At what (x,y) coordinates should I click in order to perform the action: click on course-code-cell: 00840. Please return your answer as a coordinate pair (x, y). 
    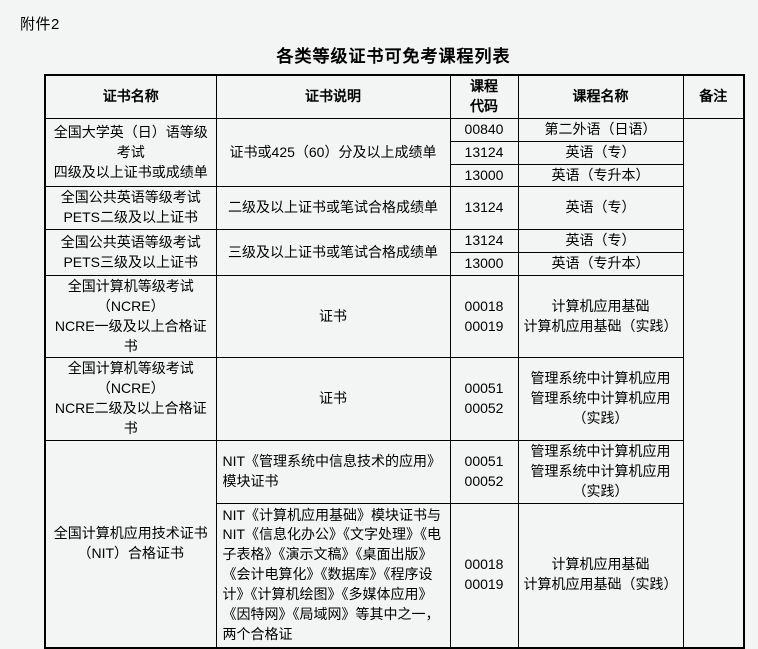
    Looking at the image, I should click on (484, 129).